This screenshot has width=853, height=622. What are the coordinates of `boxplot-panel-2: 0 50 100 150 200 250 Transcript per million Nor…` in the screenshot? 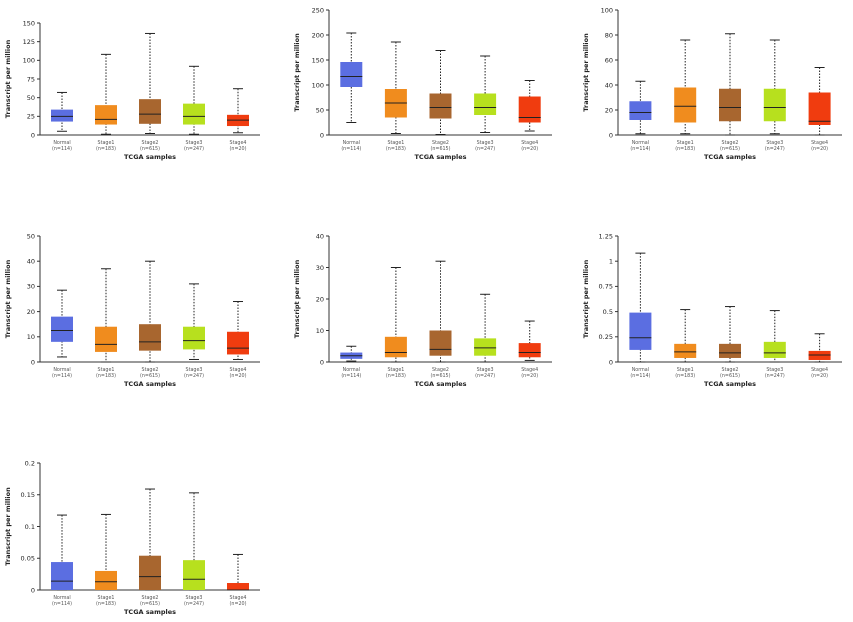 It's located at (422, 83).